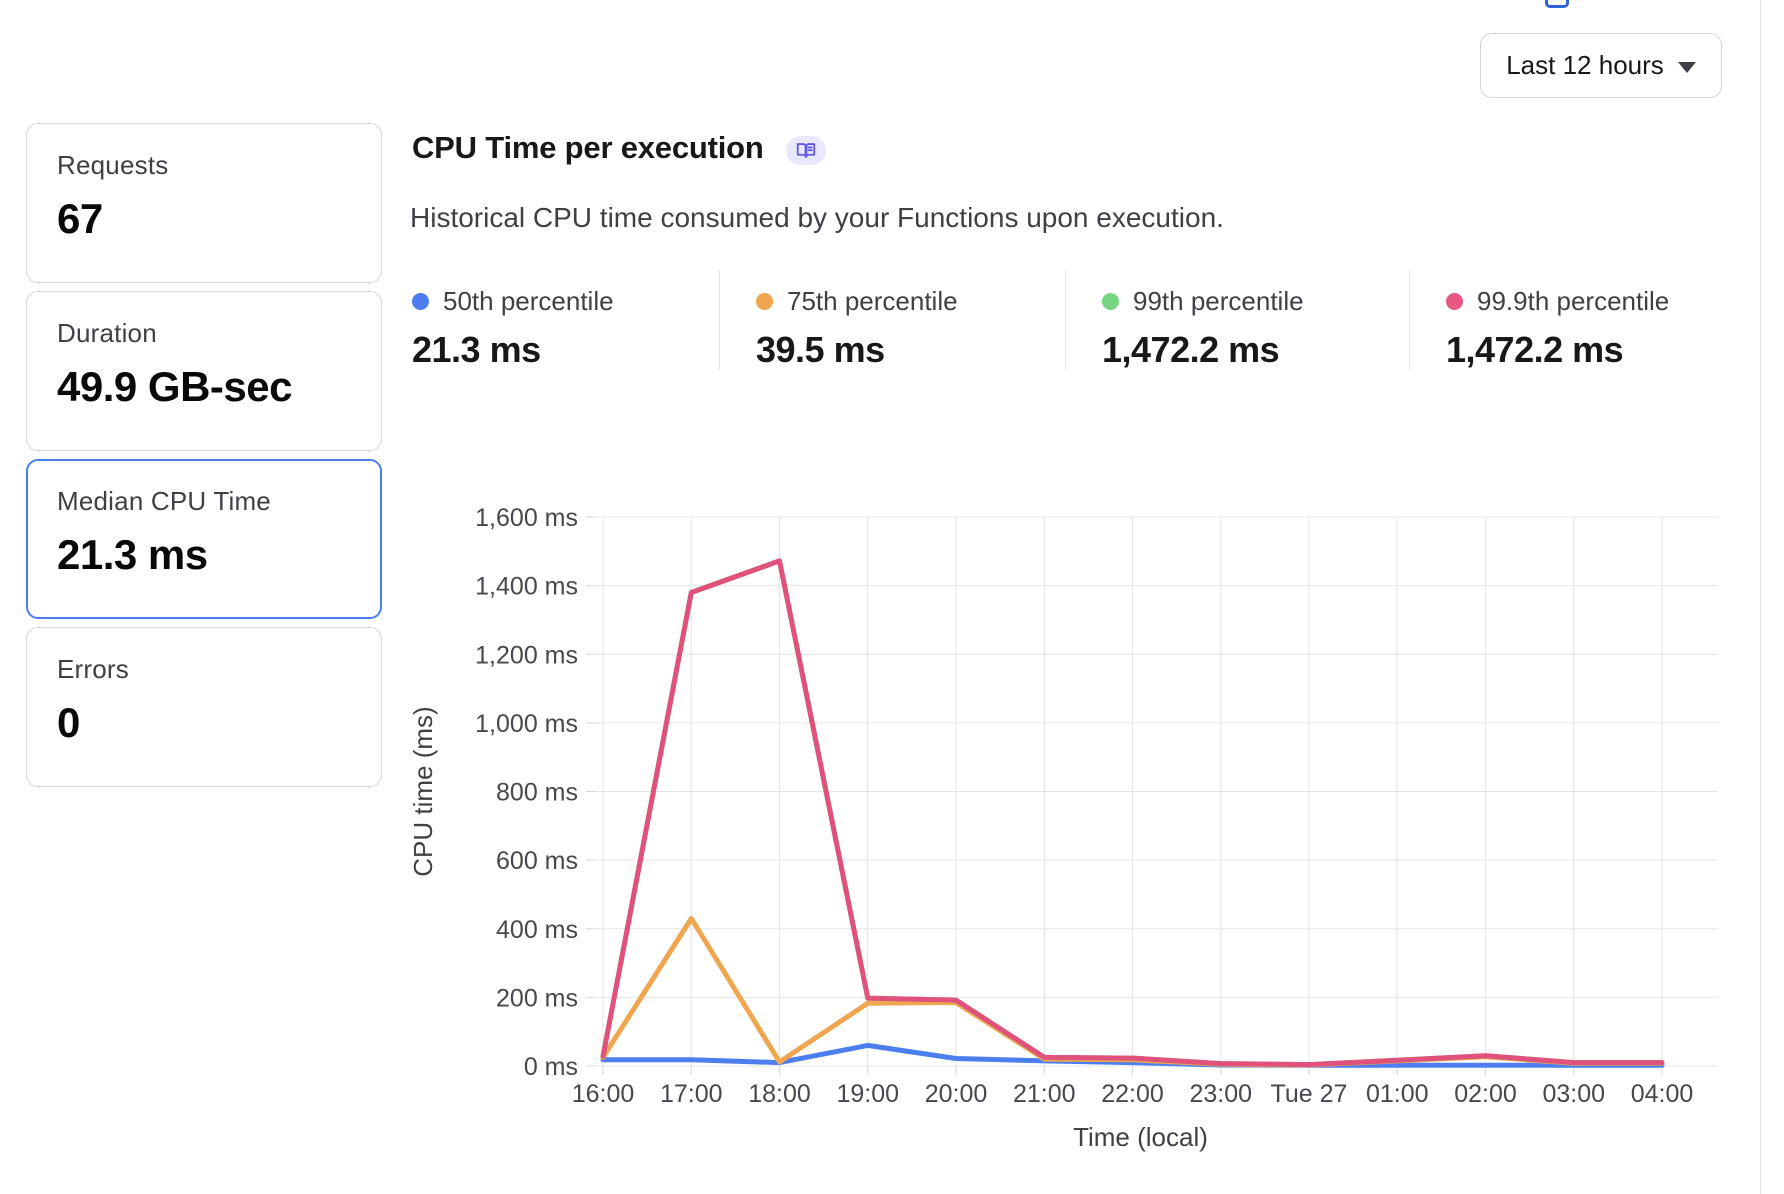 The width and height of the screenshot is (1784, 1194). Describe the element at coordinates (867, 1094) in the screenshot. I see `x-tick-label: 19:00` at that location.